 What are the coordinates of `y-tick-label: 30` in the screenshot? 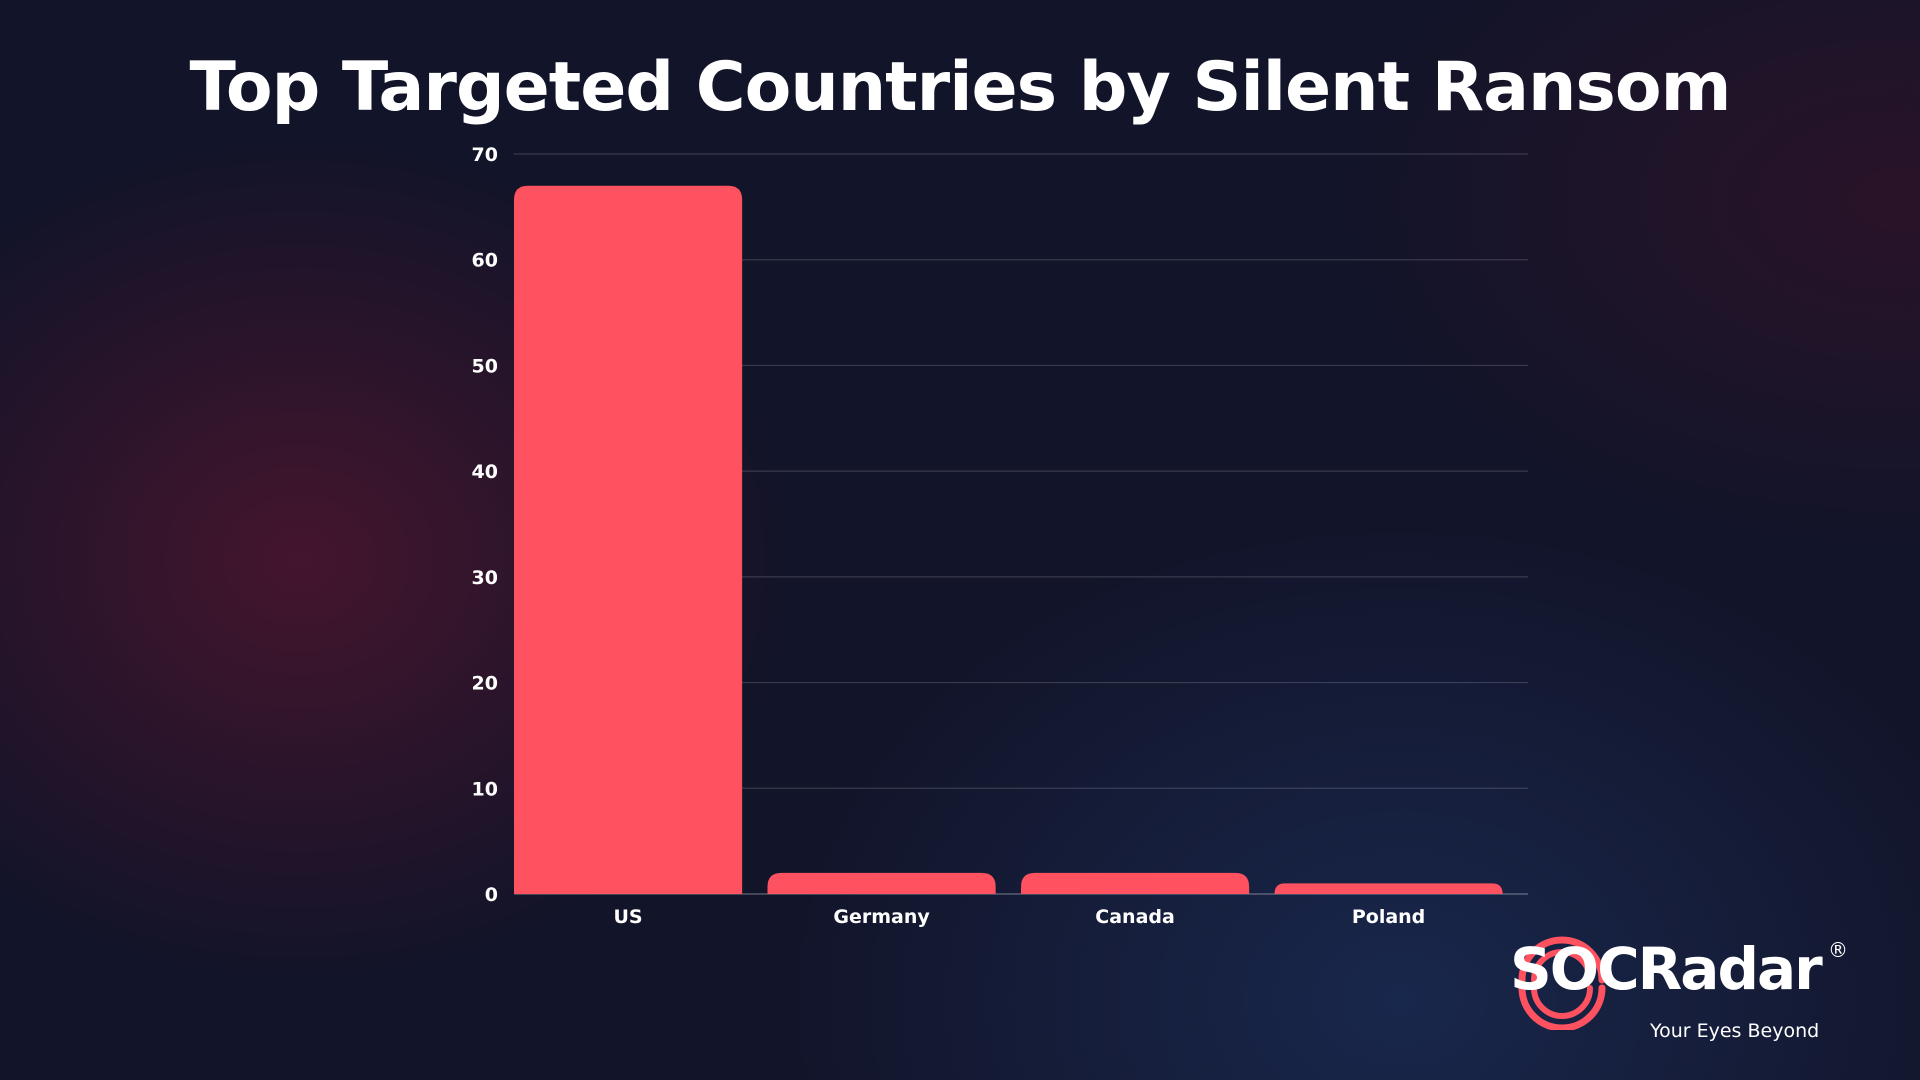 It's located at (485, 578).